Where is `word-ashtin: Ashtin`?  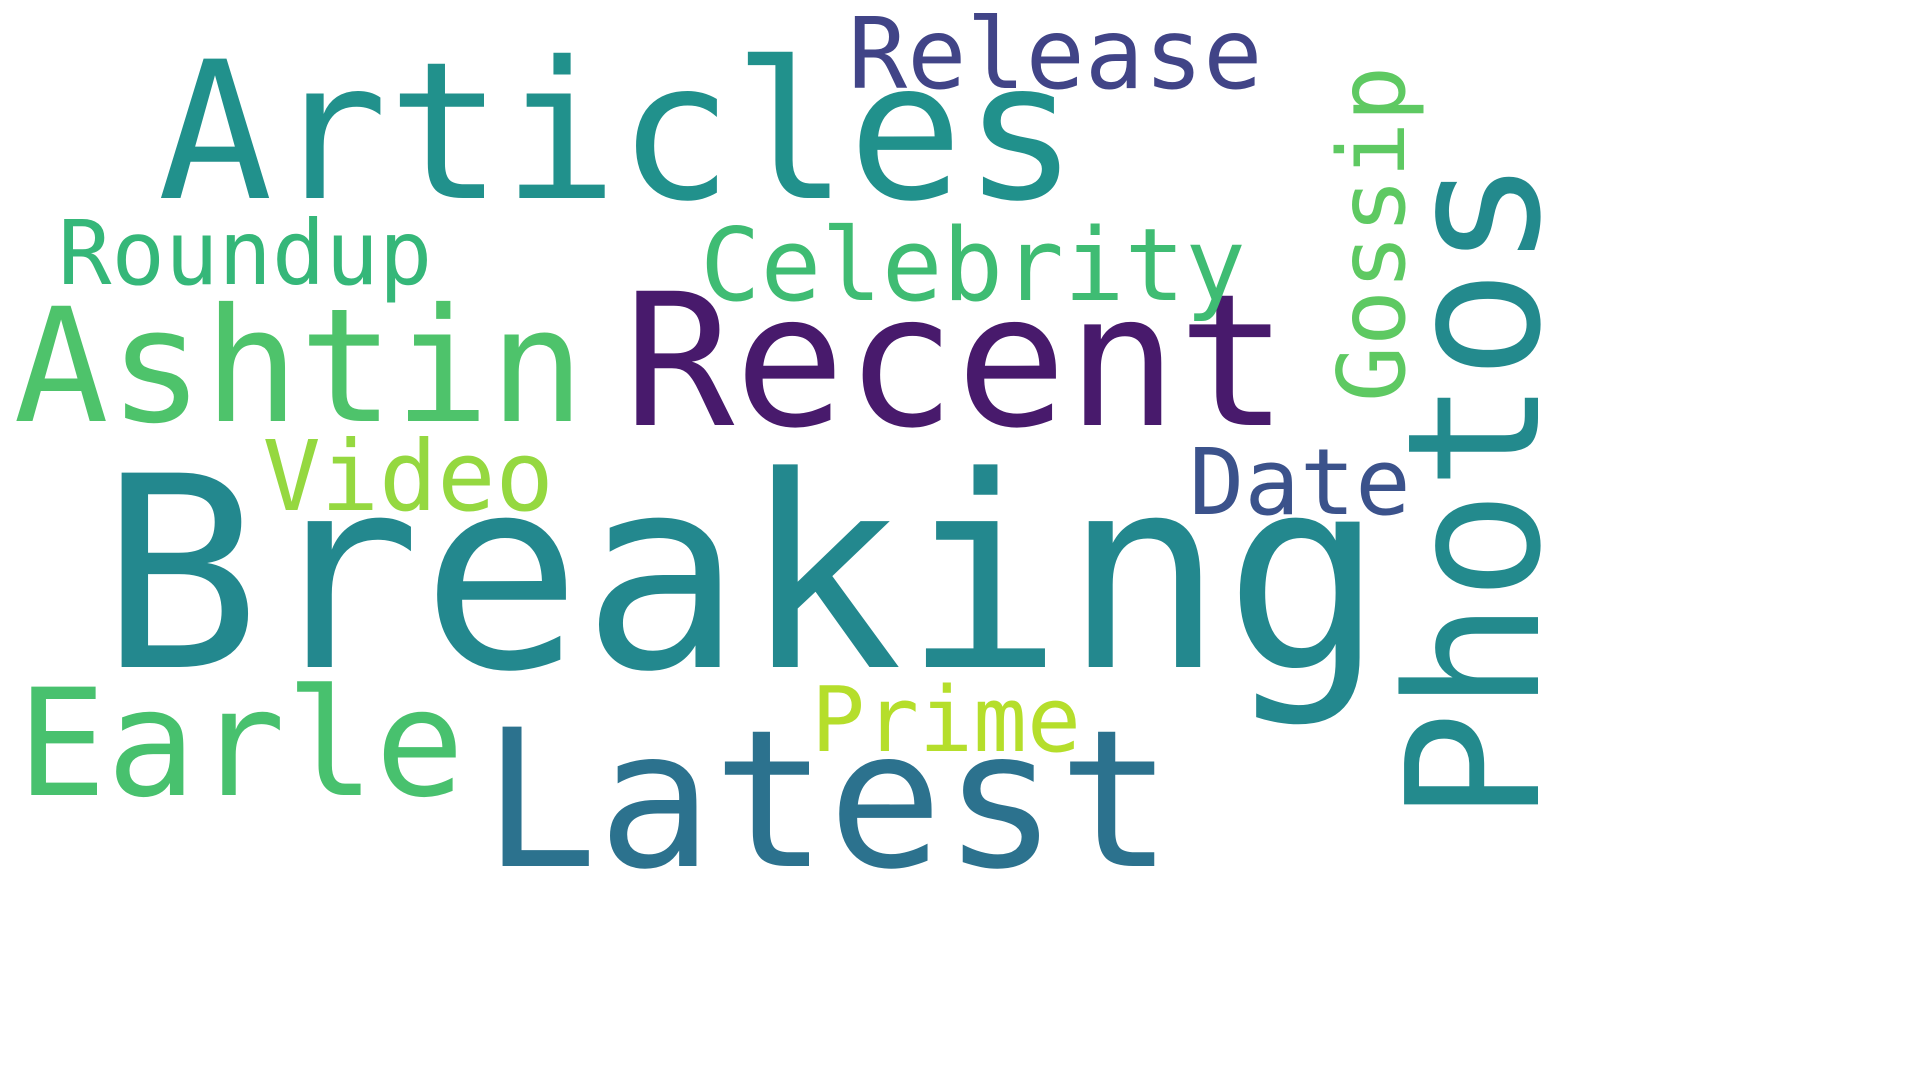 word-ashtin: Ashtin is located at coordinates (299, 367).